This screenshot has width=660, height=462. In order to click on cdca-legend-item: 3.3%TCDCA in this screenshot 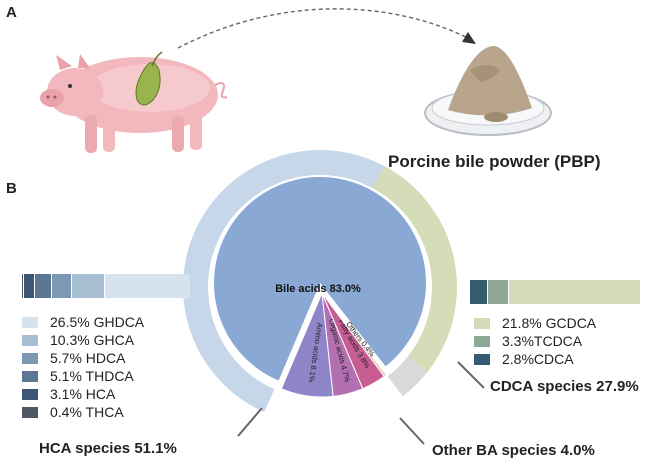, I will do `click(535, 341)`.